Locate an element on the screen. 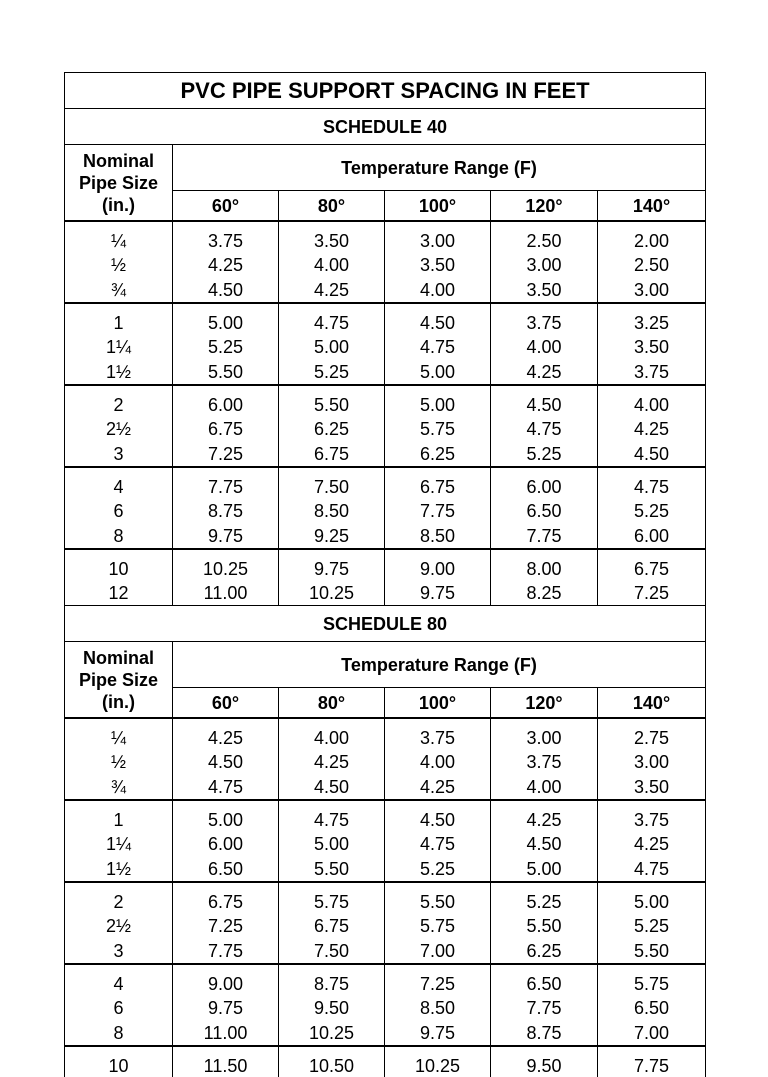 The width and height of the screenshot is (768, 1077). pipe-size: 1½ is located at coordinates (119, 869).